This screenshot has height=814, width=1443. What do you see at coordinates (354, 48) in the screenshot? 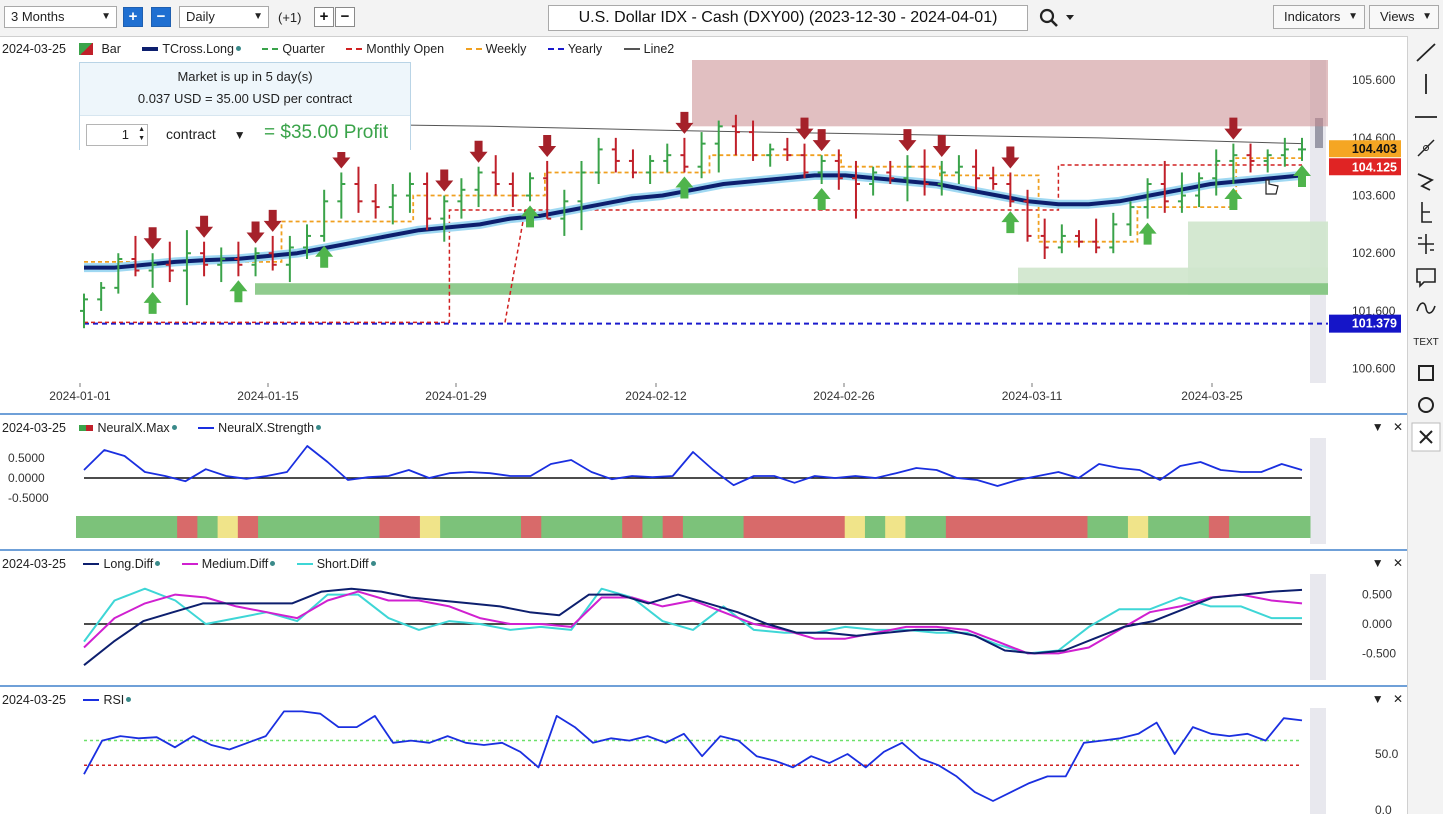
I see `monthly-open-legend-swatch` at bounding box center [354, 48].